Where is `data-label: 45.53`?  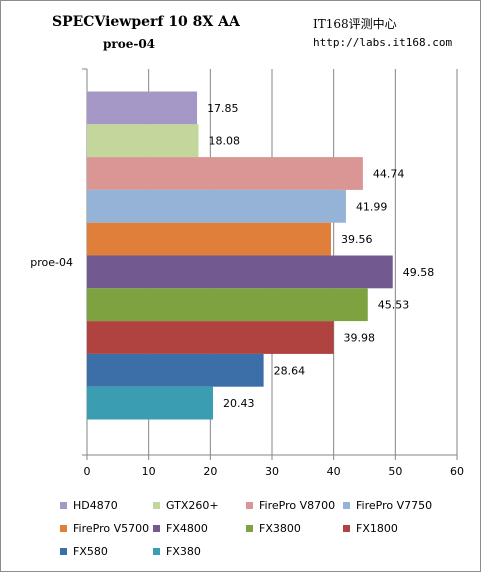 data-label: 45.53 is located at coordinates (394, 305).